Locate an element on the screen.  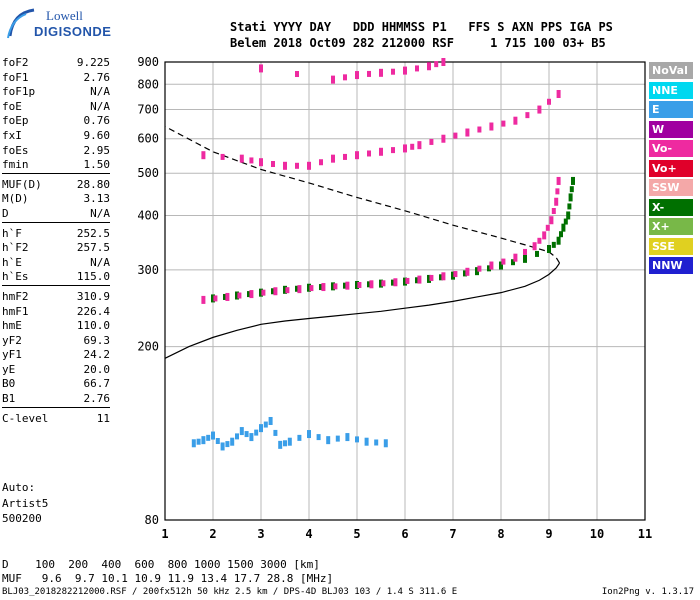
legend-item: W is located at coordinates (671, 129).